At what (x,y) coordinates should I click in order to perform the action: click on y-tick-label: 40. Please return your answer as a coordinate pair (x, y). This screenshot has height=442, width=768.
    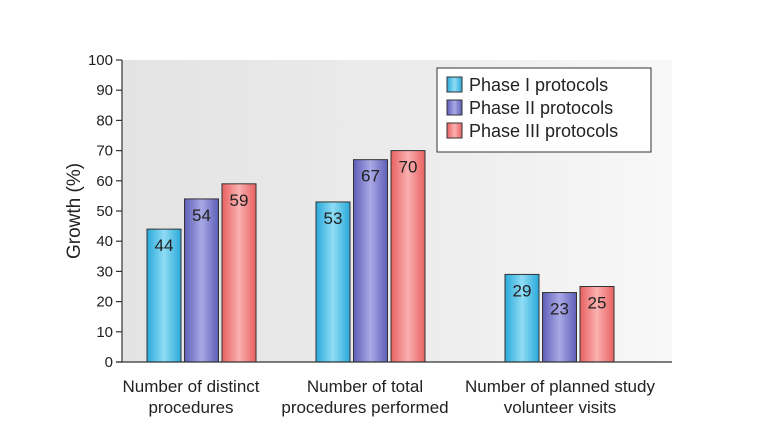
    Looking at the image, I should click on (104, 241).